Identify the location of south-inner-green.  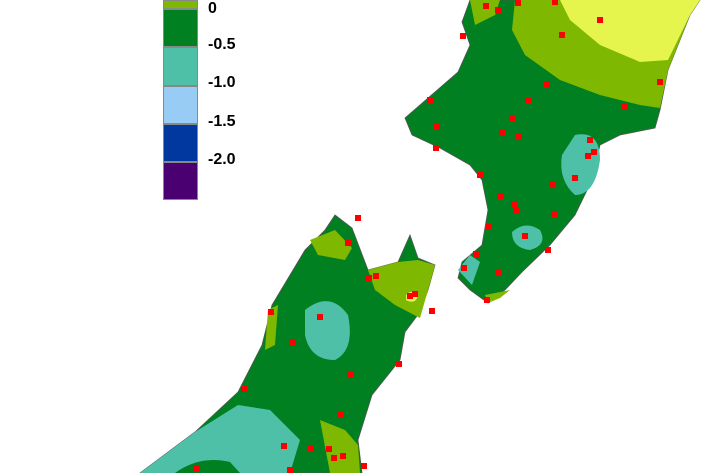
(207, 466).